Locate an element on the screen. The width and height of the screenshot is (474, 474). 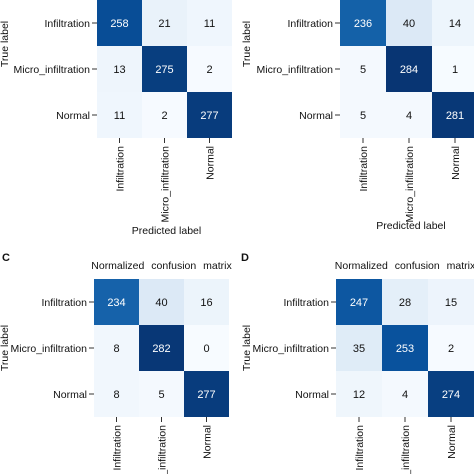
cell-value: 1 is located at coordinates (455, 70).